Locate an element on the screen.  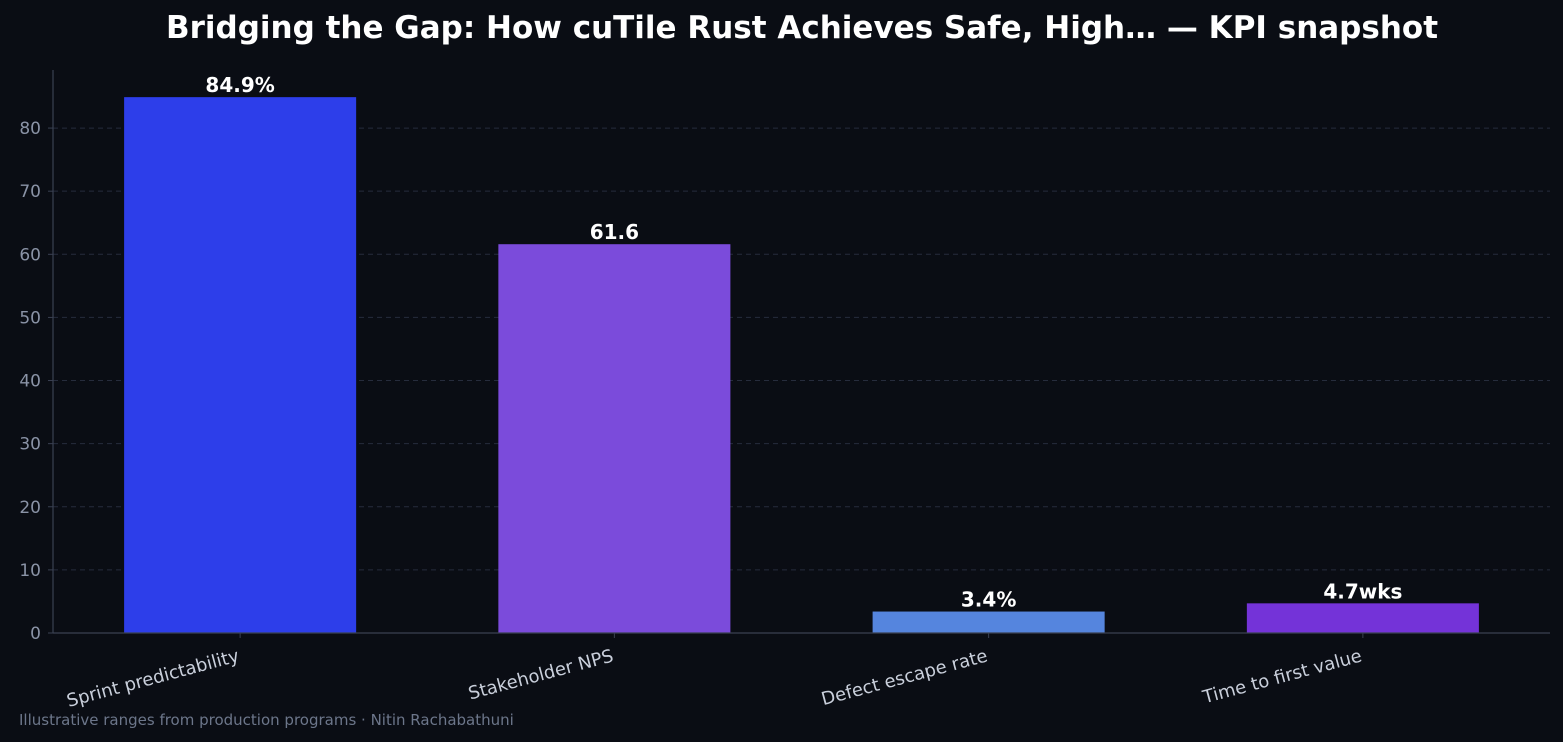
x-tick-label: Sprint predictability is located at coordinates (153, 678).